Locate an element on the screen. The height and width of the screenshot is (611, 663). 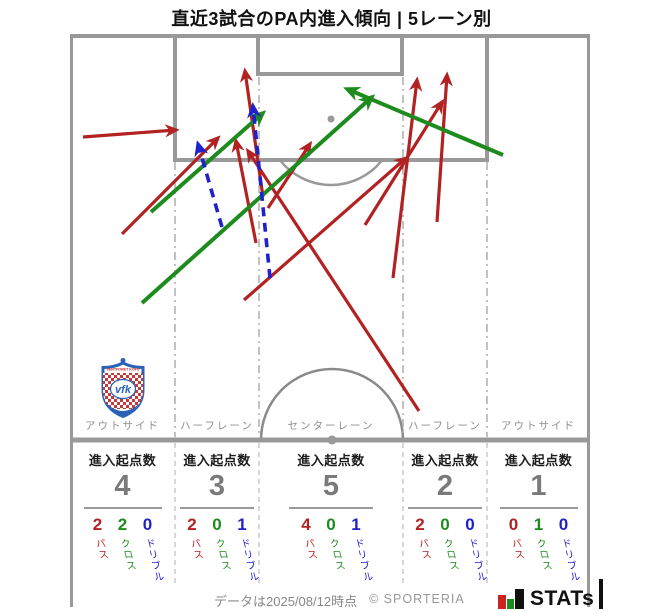
lane-label-outside-left: アウトサイド is located at coordinates (122, 426).